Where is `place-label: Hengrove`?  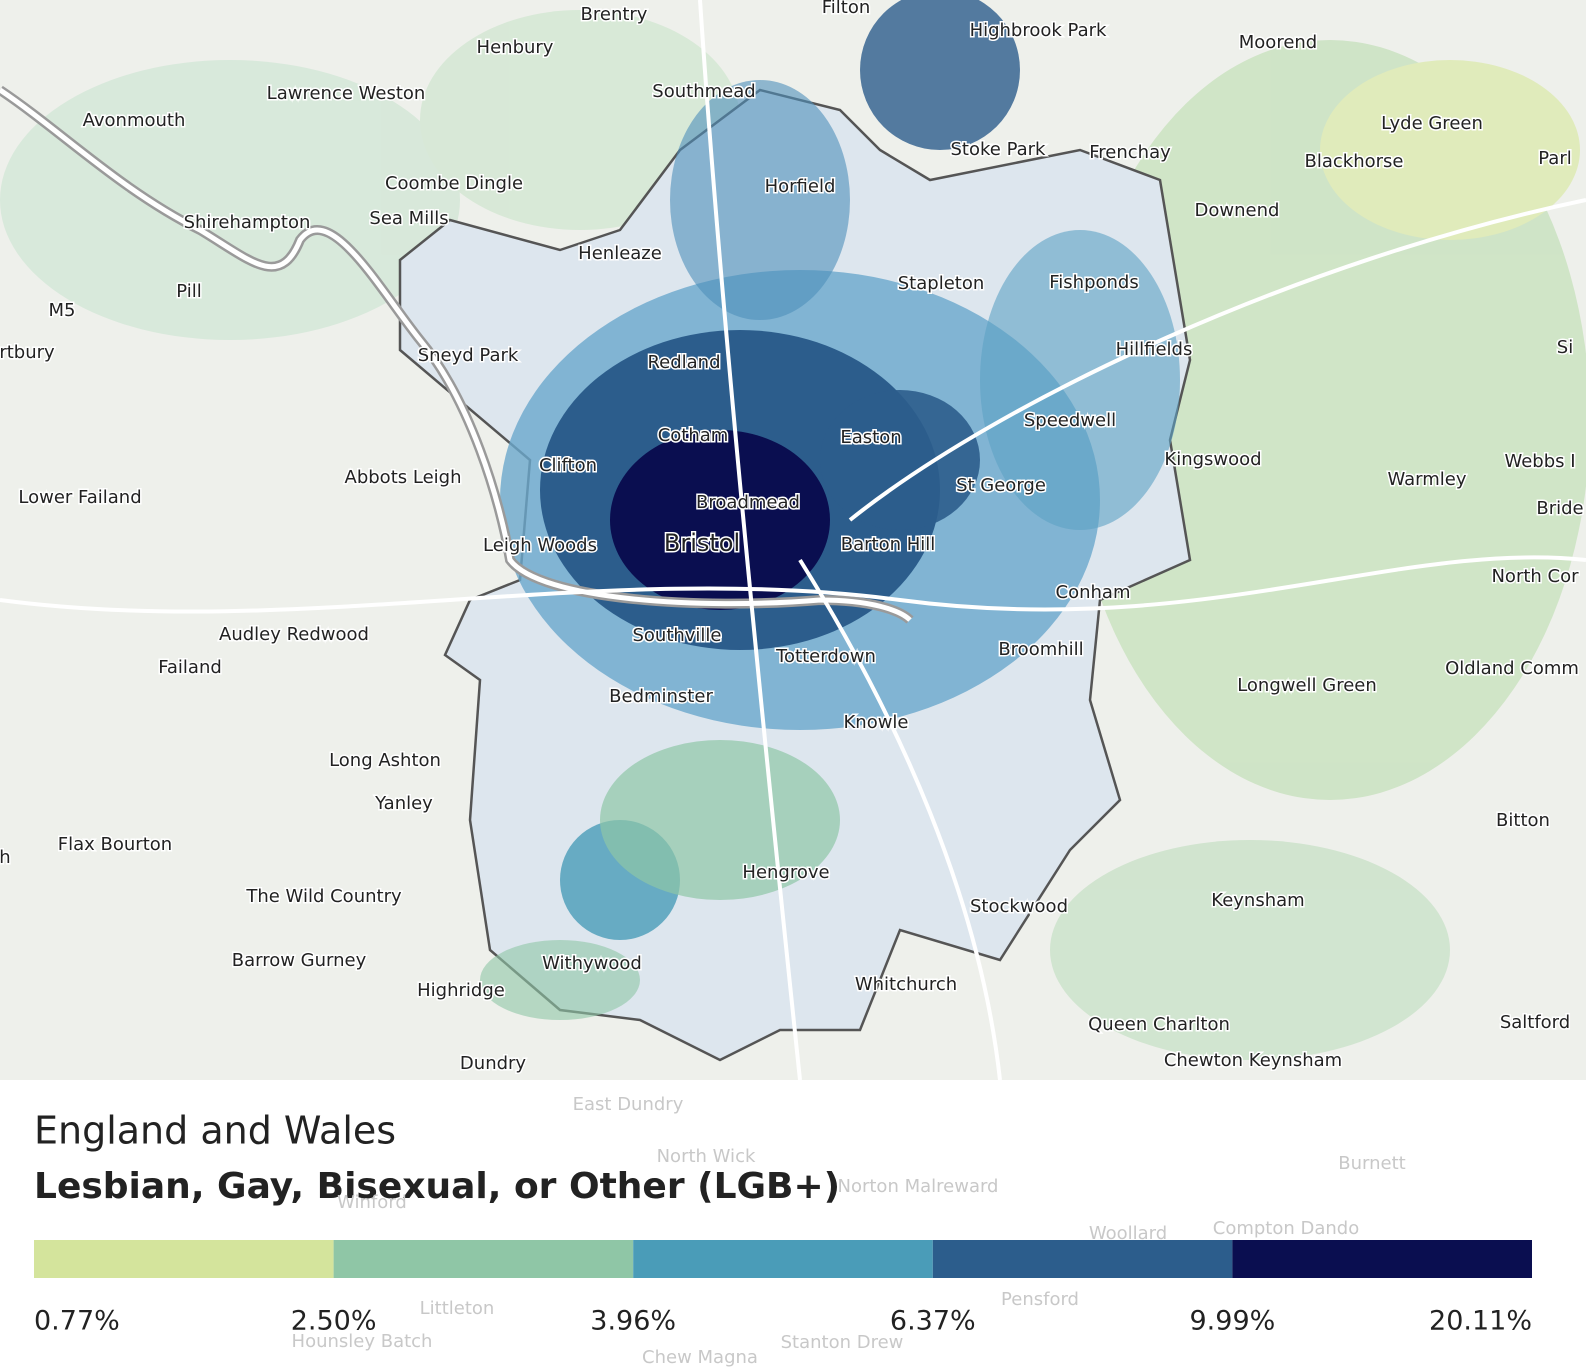
place-label: Hengrove is located at coordinates (785, 872).